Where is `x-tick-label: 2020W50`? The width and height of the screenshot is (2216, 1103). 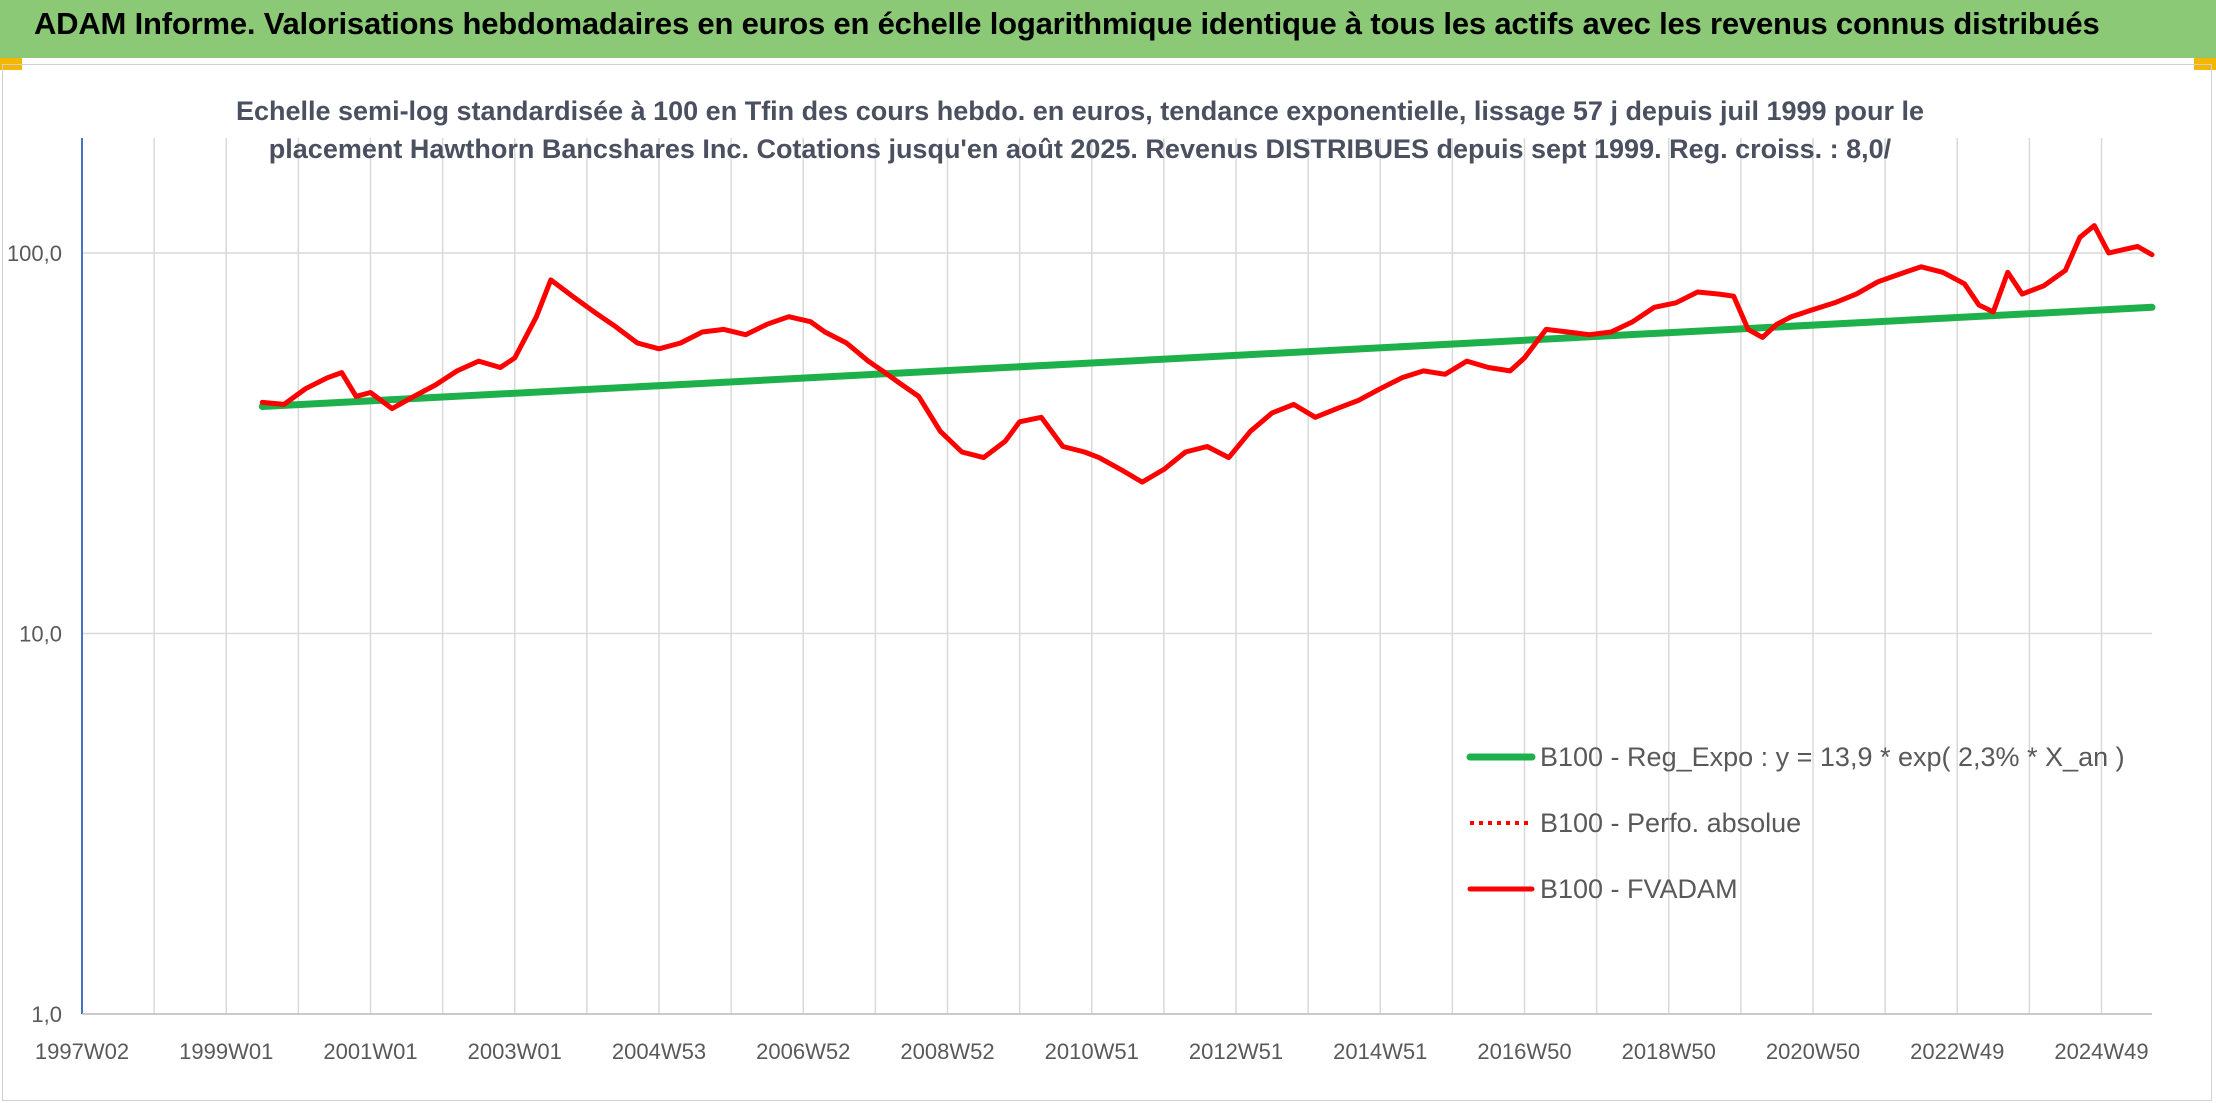
x-tick-label: 2020W50 is located at coordinates (1813, 1051).